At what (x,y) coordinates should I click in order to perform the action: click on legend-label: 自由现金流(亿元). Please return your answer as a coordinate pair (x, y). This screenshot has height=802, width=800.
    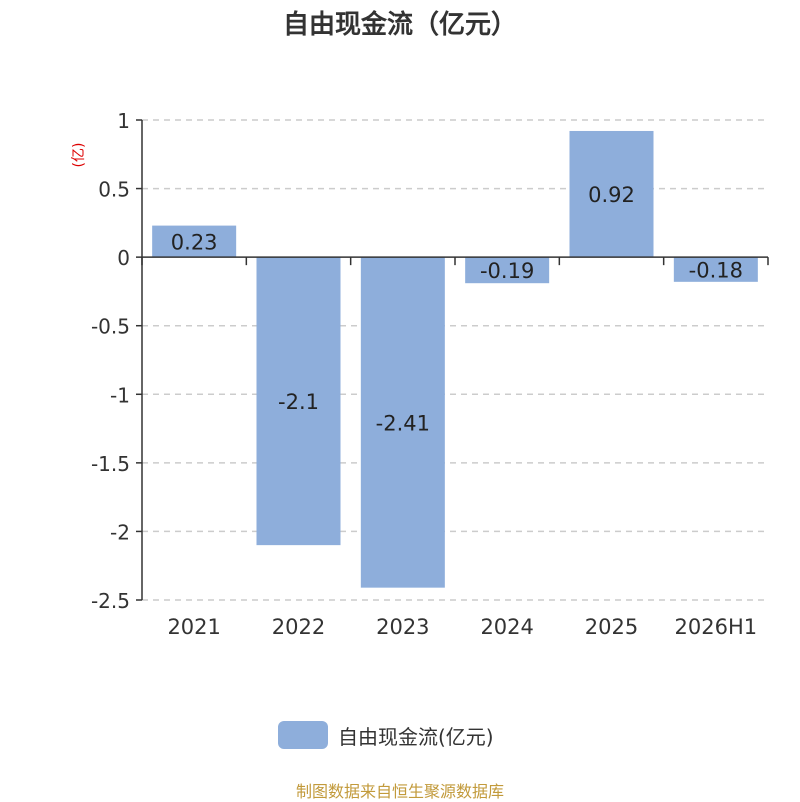
    Looking at the image, I should click on (416, 736).